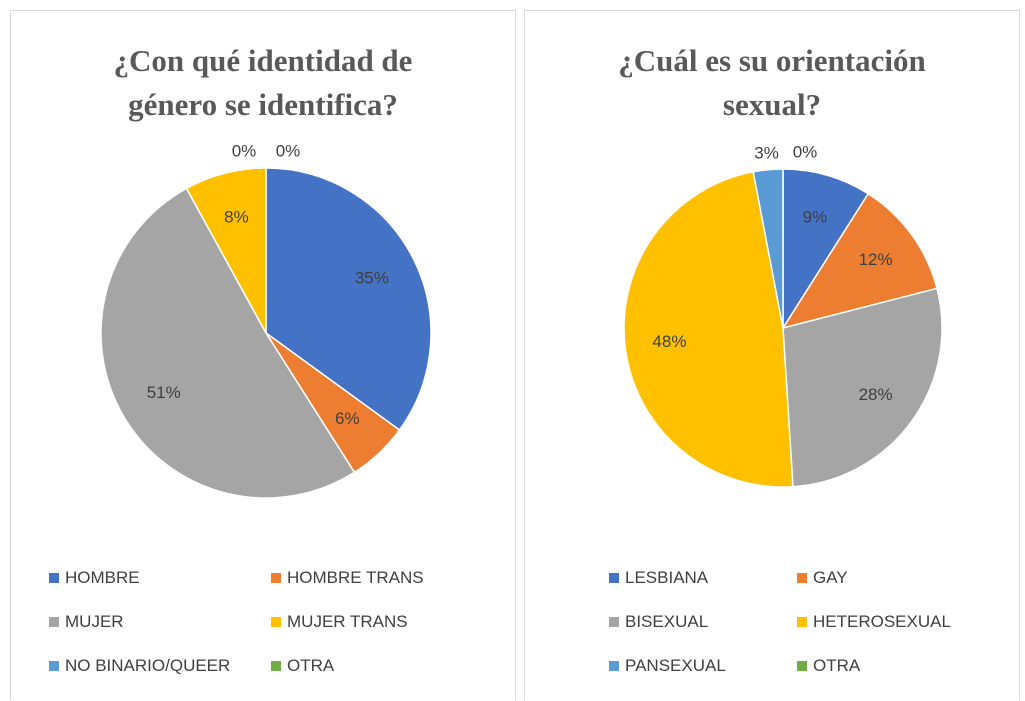 This screenshot has width=1025, height=701. Describe the element at coordinates (236, 216) in the screenshot. I see `data-label: 8%` at that location.